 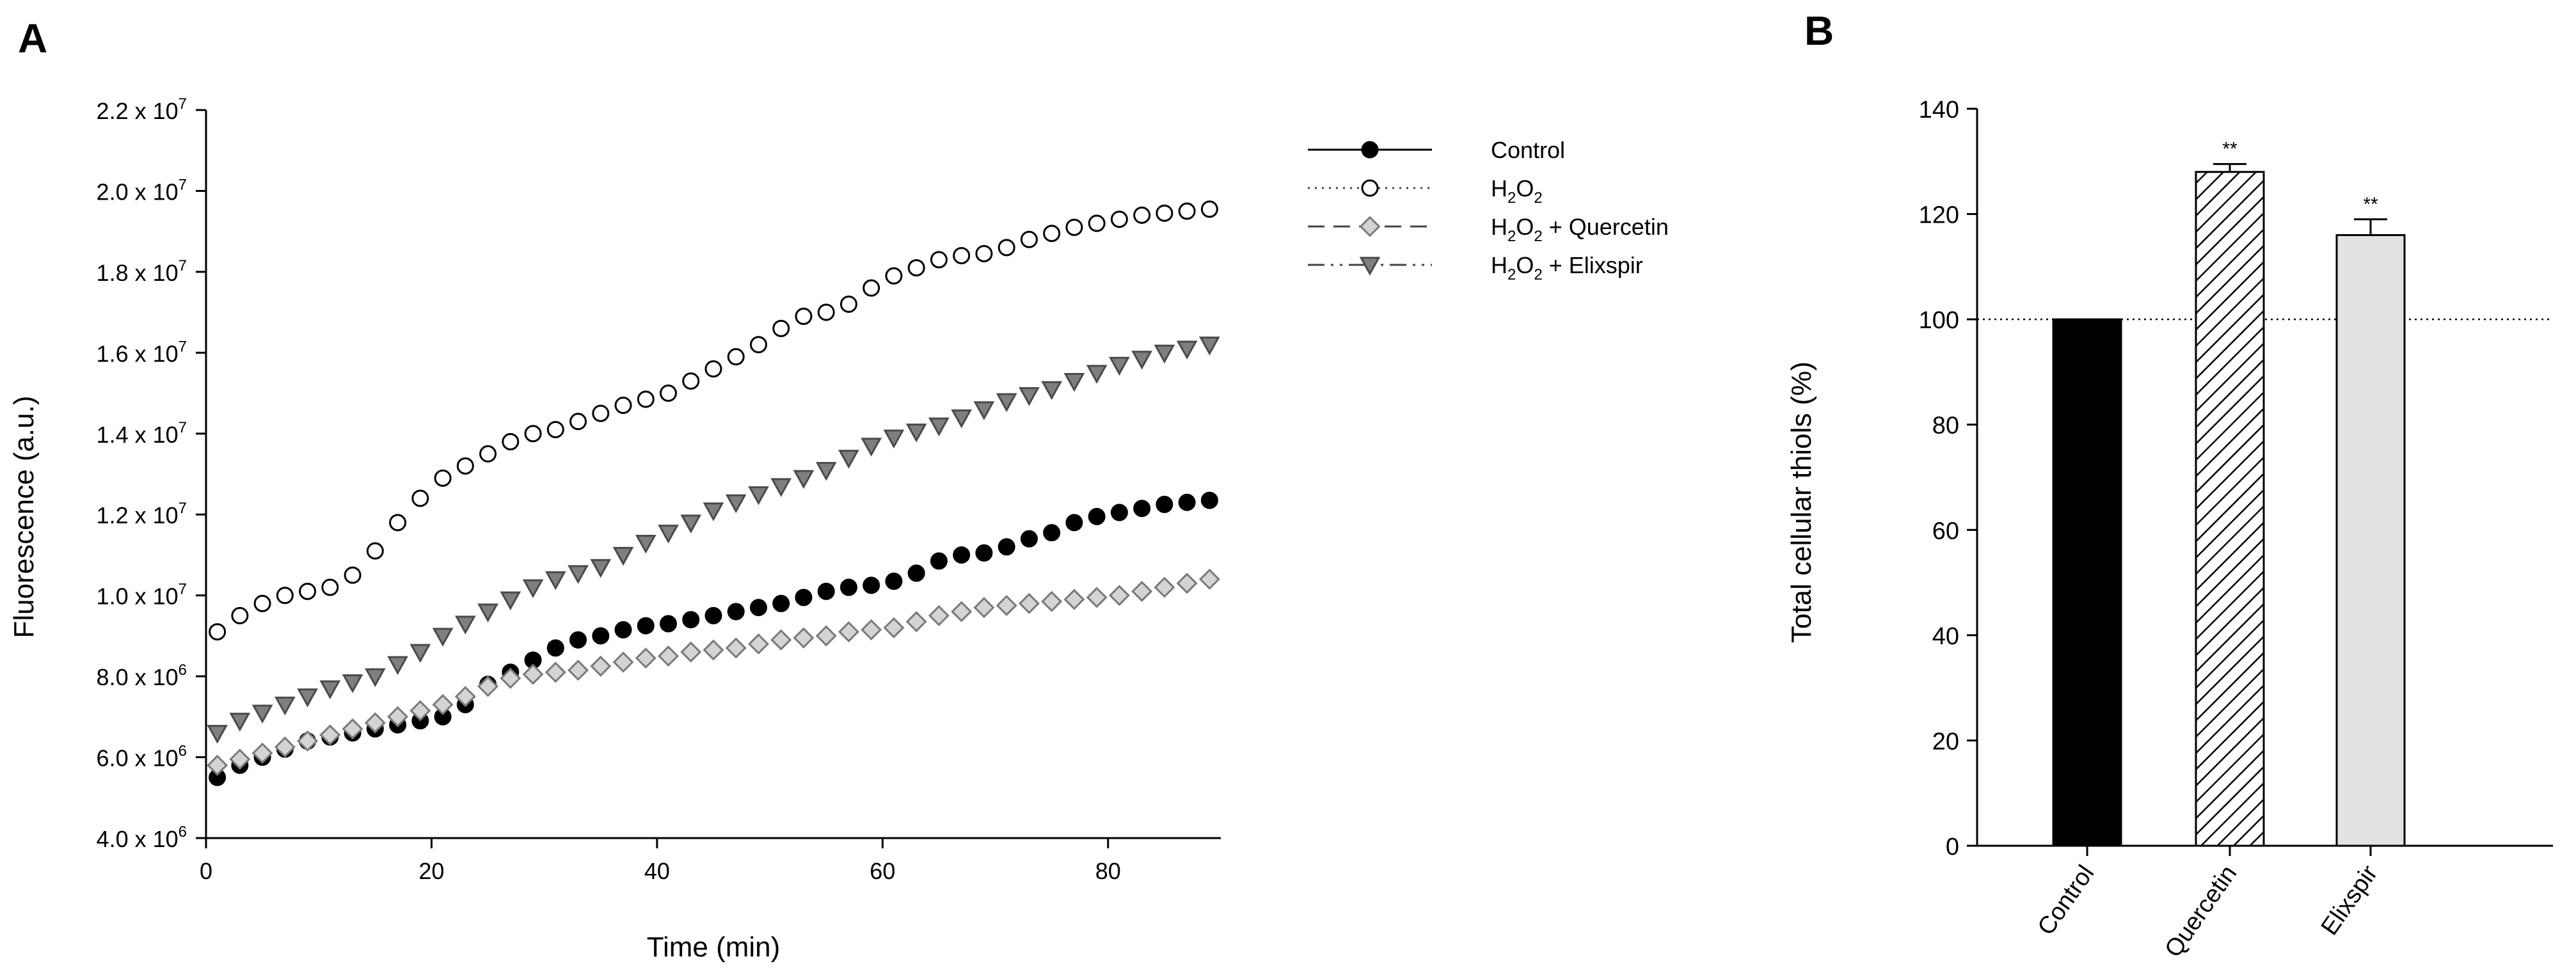 I want to click on panel-letter-b: B, so click(x=1819, y=31).